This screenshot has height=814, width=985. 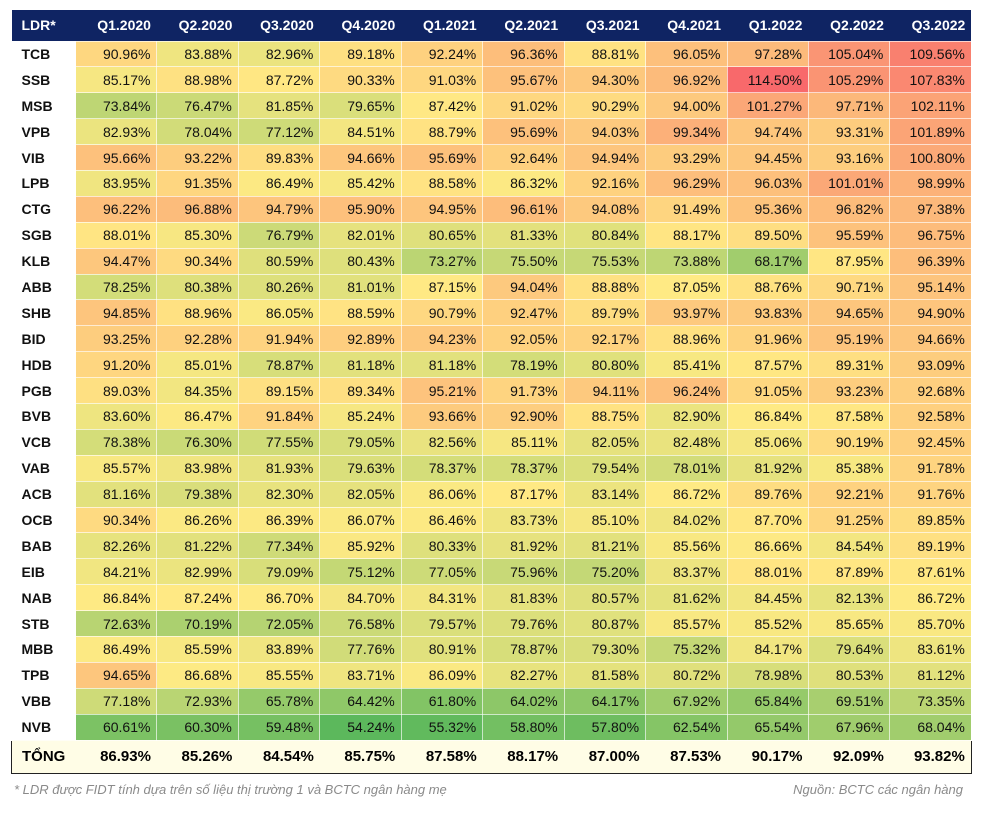 What do you see at coordinates (279, 80) in the screenshot?
I see `heatmap-cell: 87.72%` at bounding box center [279, 80].